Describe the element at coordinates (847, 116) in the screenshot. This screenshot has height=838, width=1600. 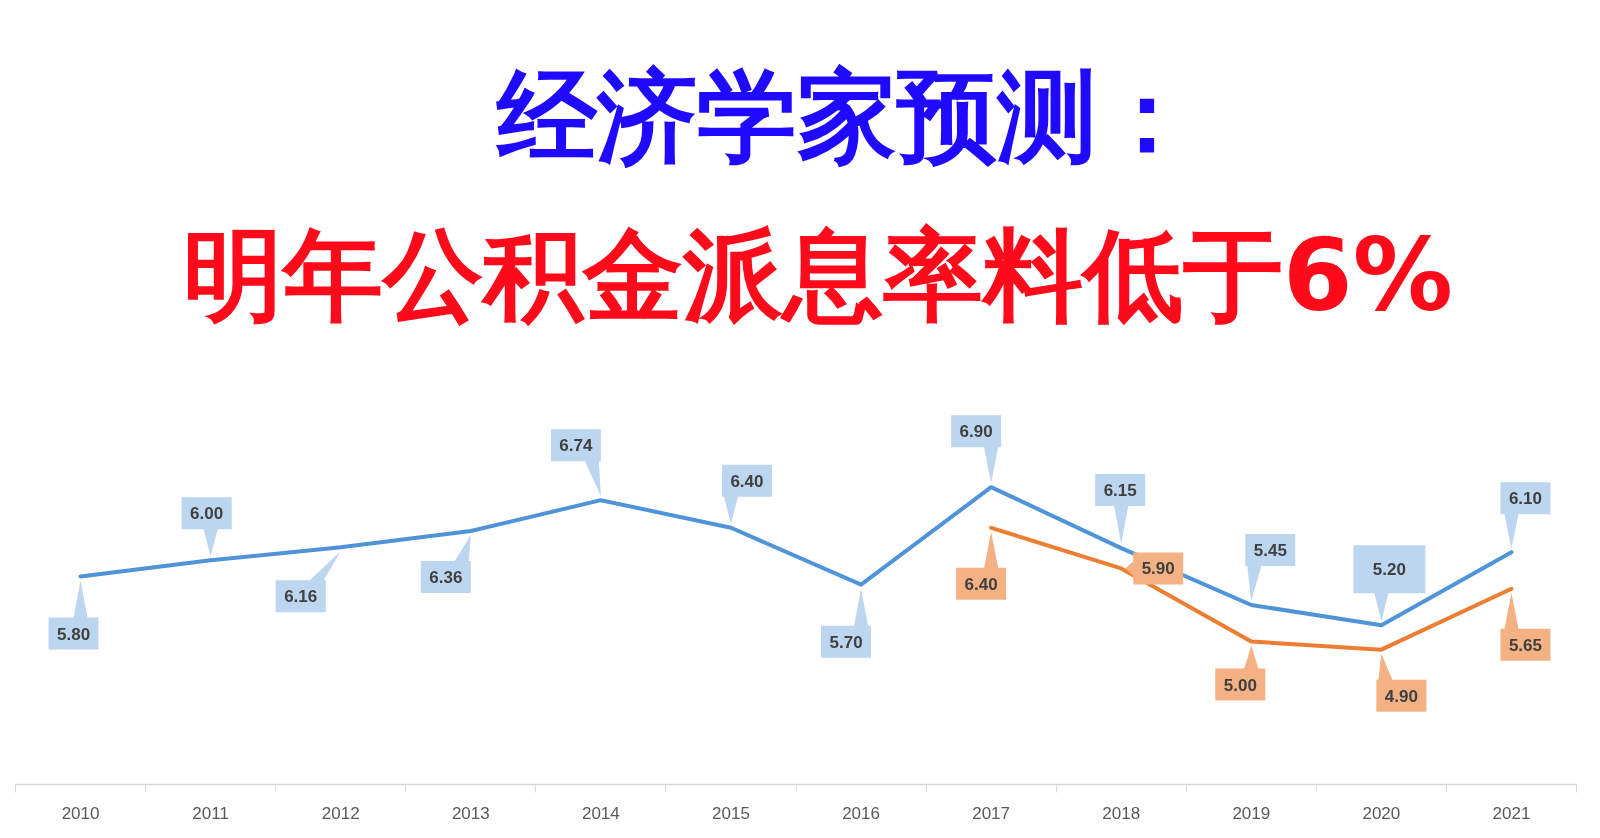
I see `chart-title: 经济学家预测：` at that location.